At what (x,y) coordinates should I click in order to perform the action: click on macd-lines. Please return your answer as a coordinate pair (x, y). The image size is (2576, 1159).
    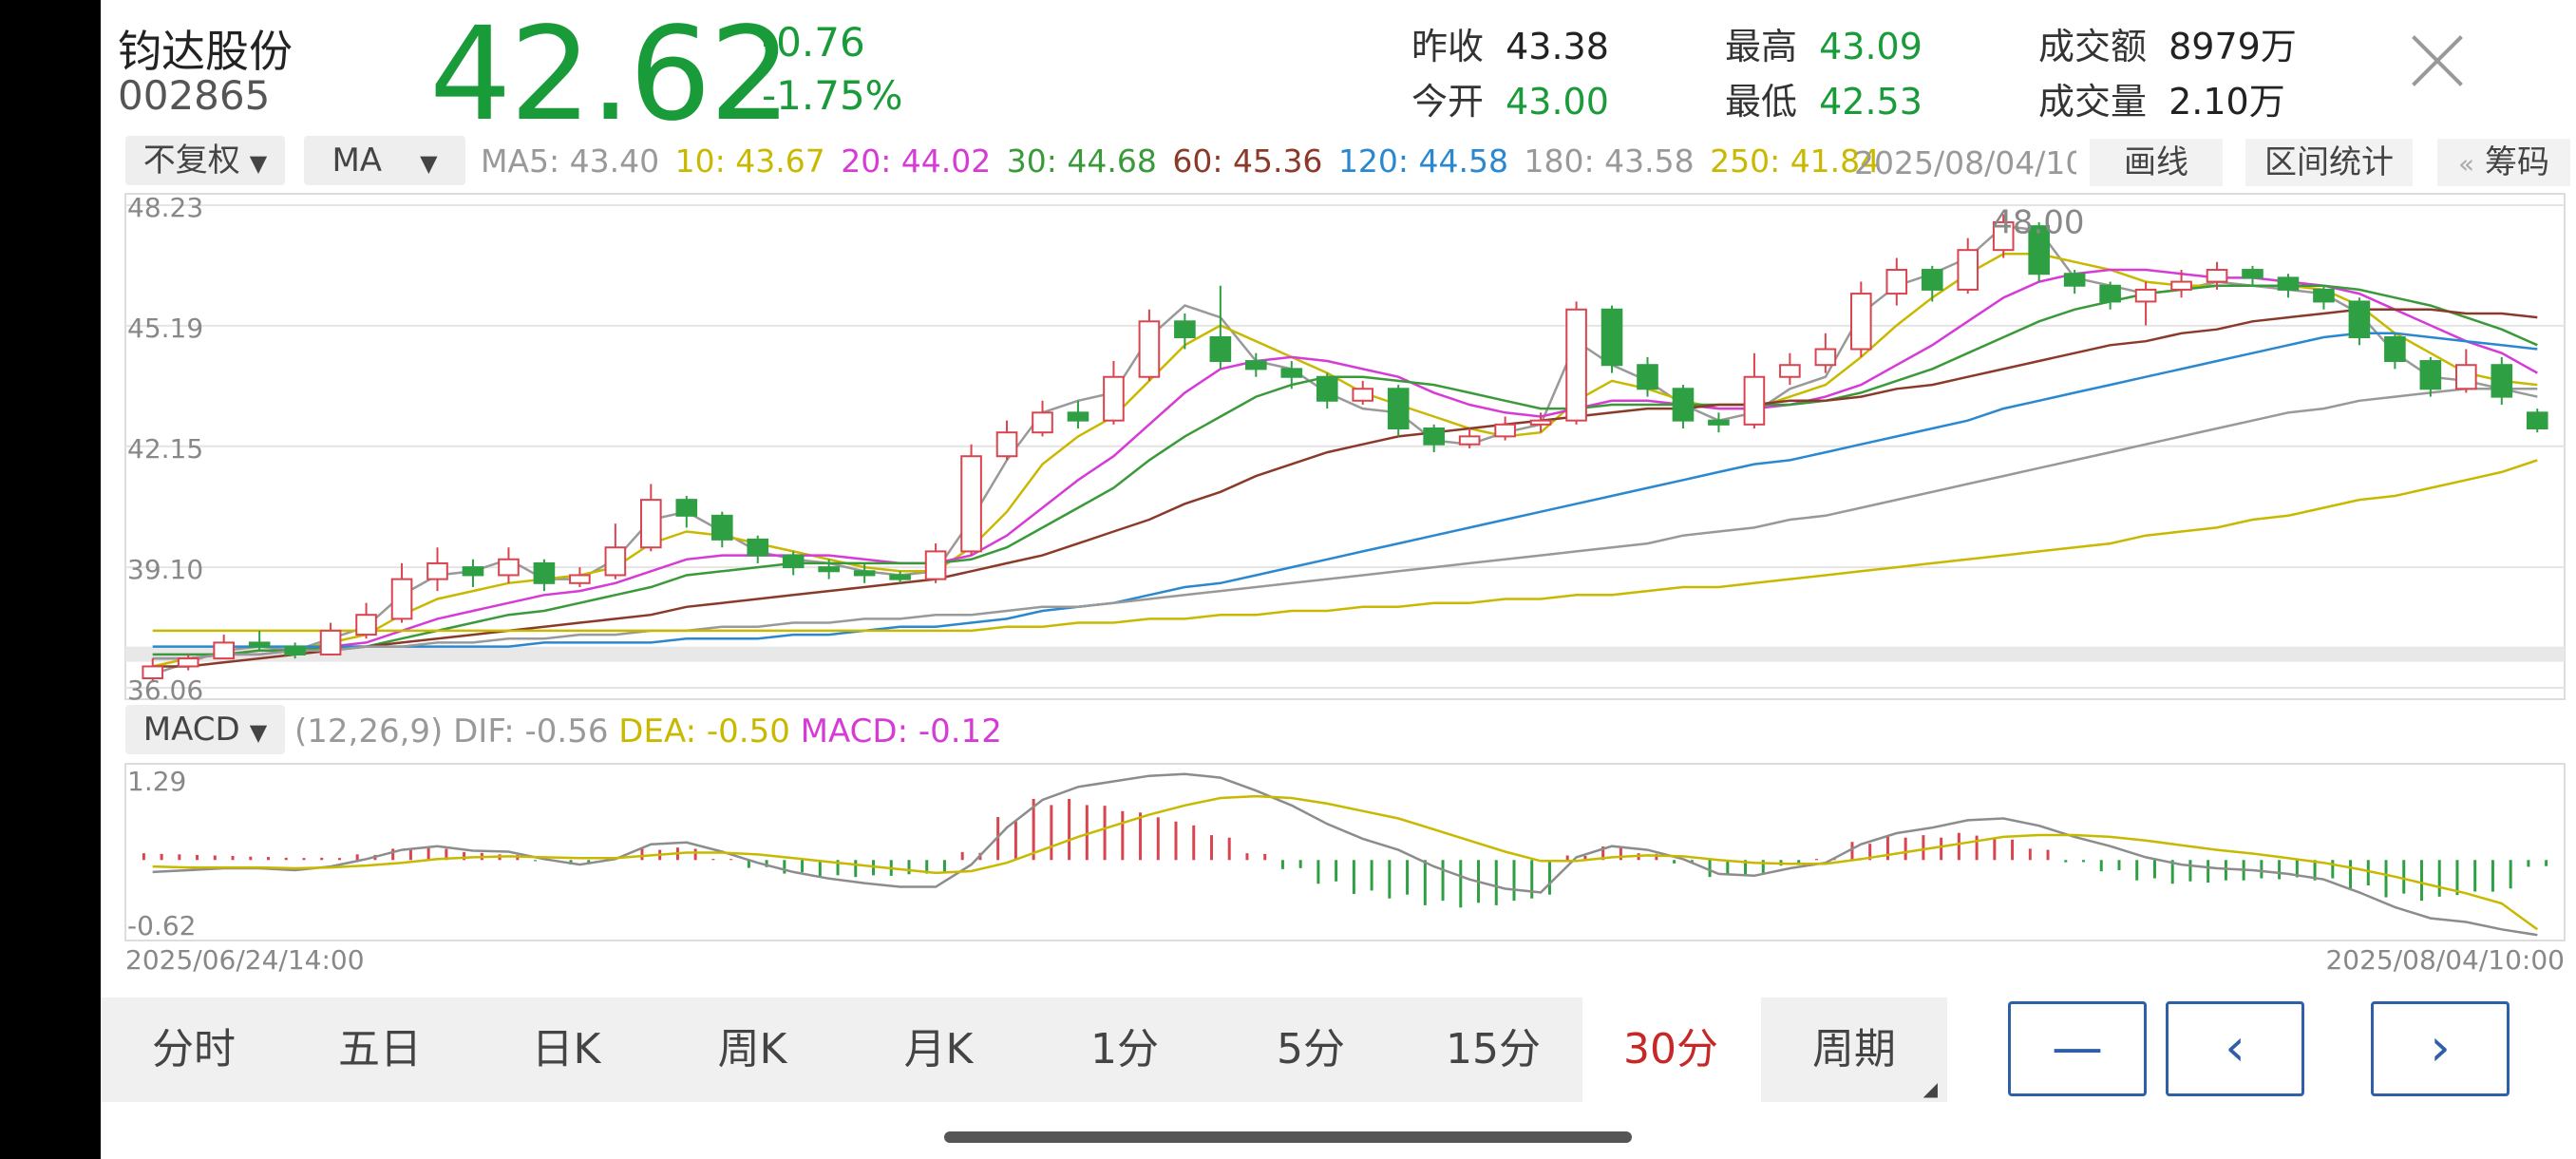
    Looking at the image, I should click on (1345, 854).